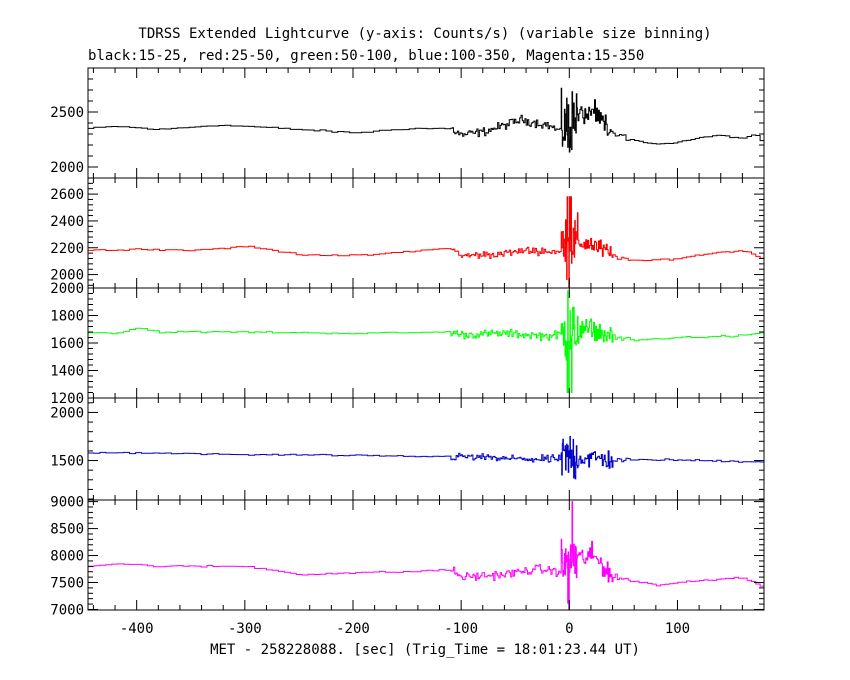 The width and height of the screenshot is (850, 680). What do you see at coordinates (67, 399) in the screenshot?
I see `y-tick-label-green: 1200` at bounding box center [67, 399].